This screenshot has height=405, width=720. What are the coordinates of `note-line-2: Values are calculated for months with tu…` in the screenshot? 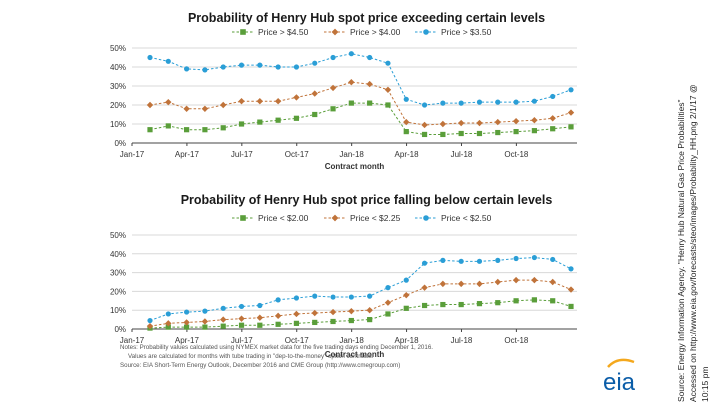 It's located at (251, 356).